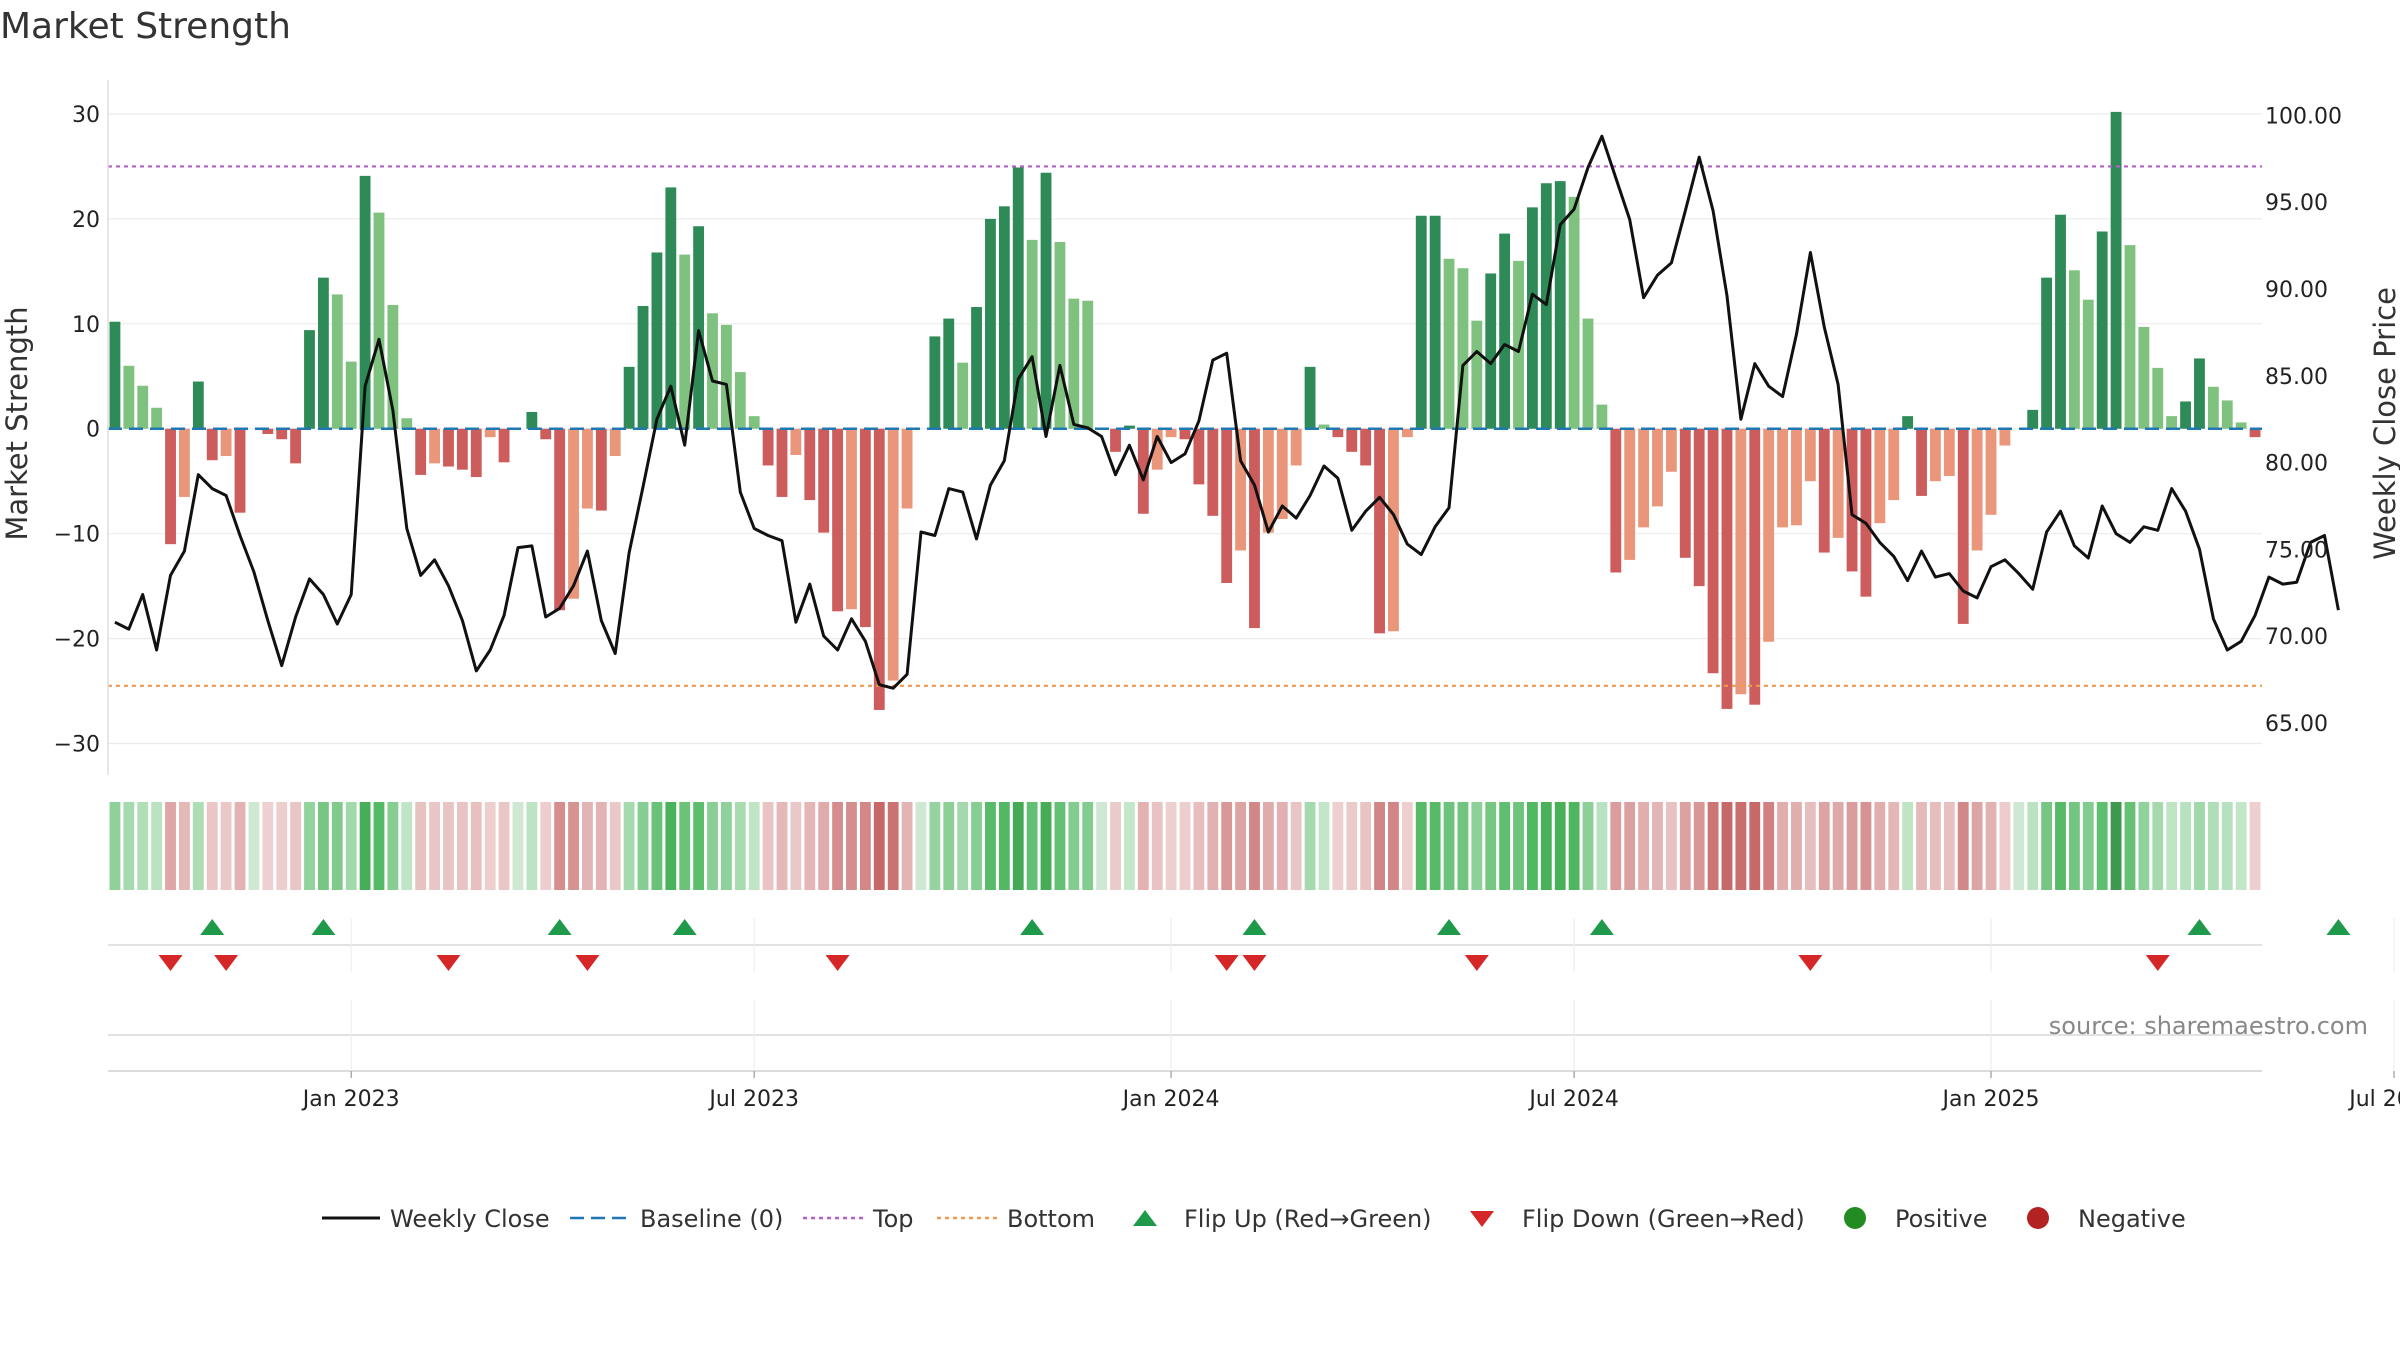  I want to click on legend-item: Bottom, so click(1016, 1219).